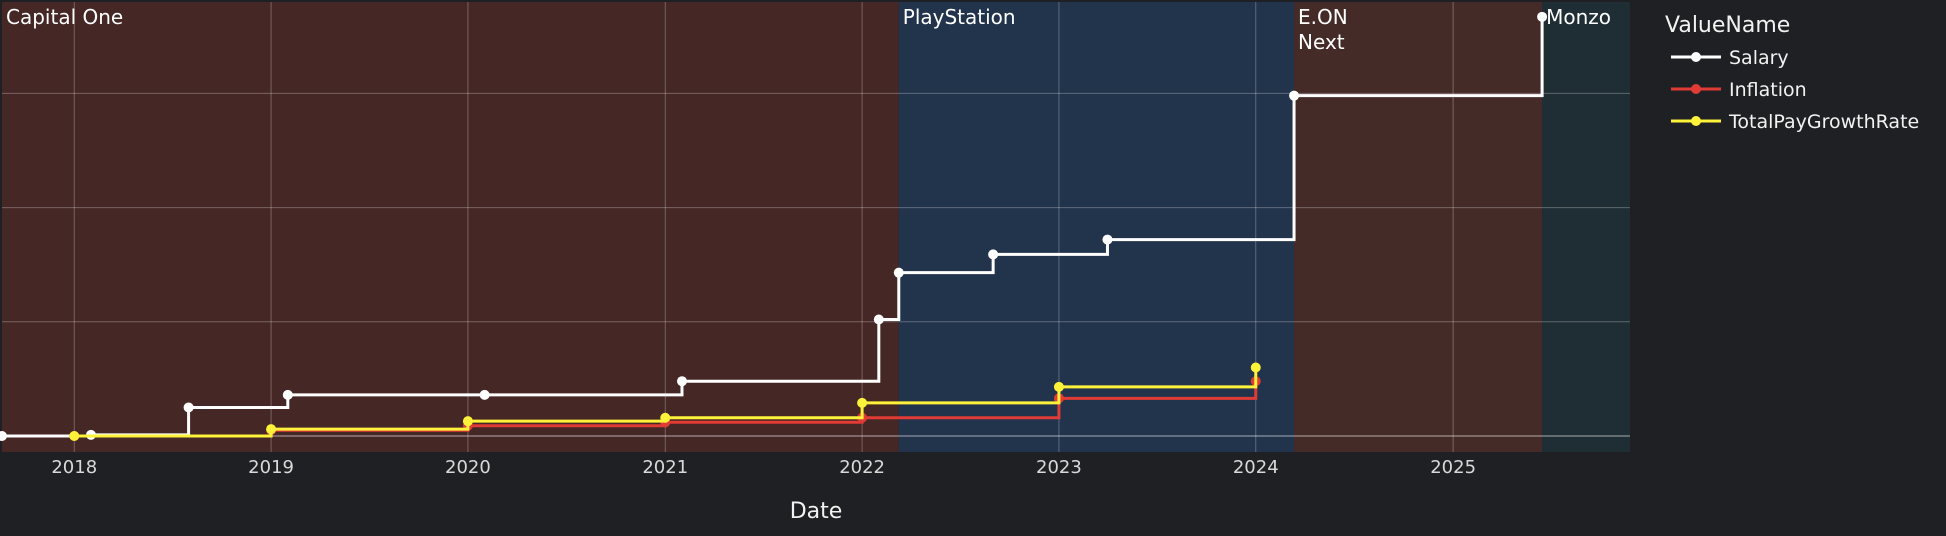 This screenshot has width=1946, height=536. I want to click on legend-items: Salary Inflation TotalPayGrowthRate, so click(1795, 90).